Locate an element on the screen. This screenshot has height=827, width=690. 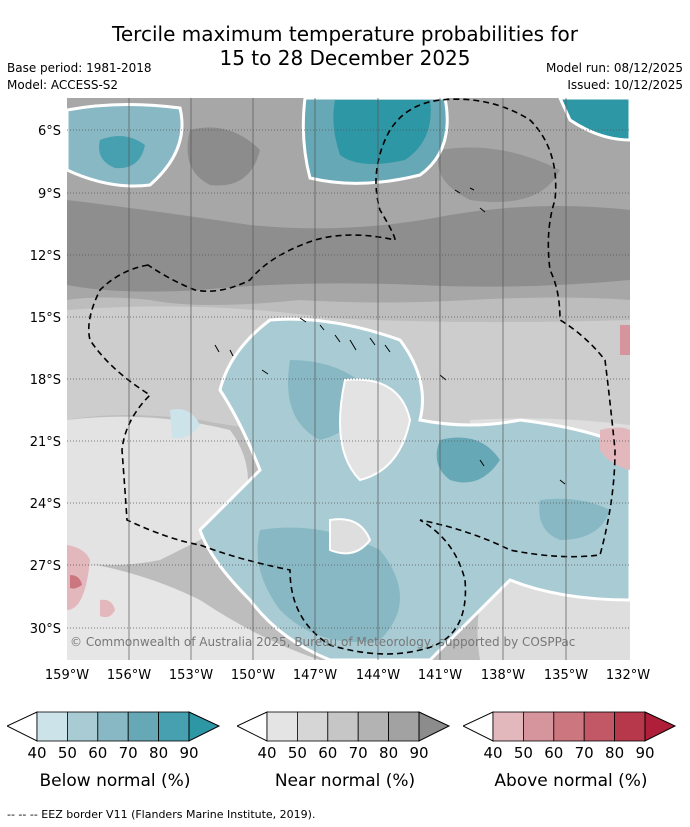
model-run: Model run: 08/12/2025 is located at coordinates (614, 68).